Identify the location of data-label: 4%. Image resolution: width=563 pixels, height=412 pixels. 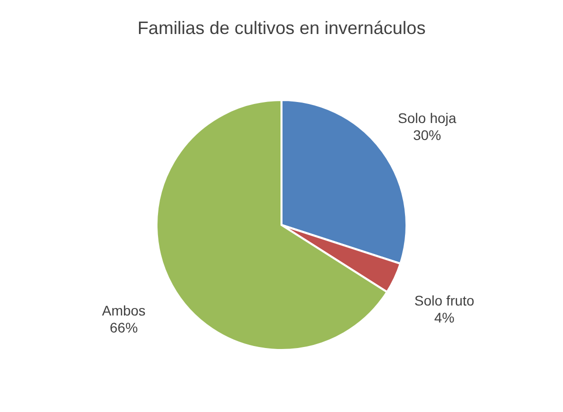
(444, 318).